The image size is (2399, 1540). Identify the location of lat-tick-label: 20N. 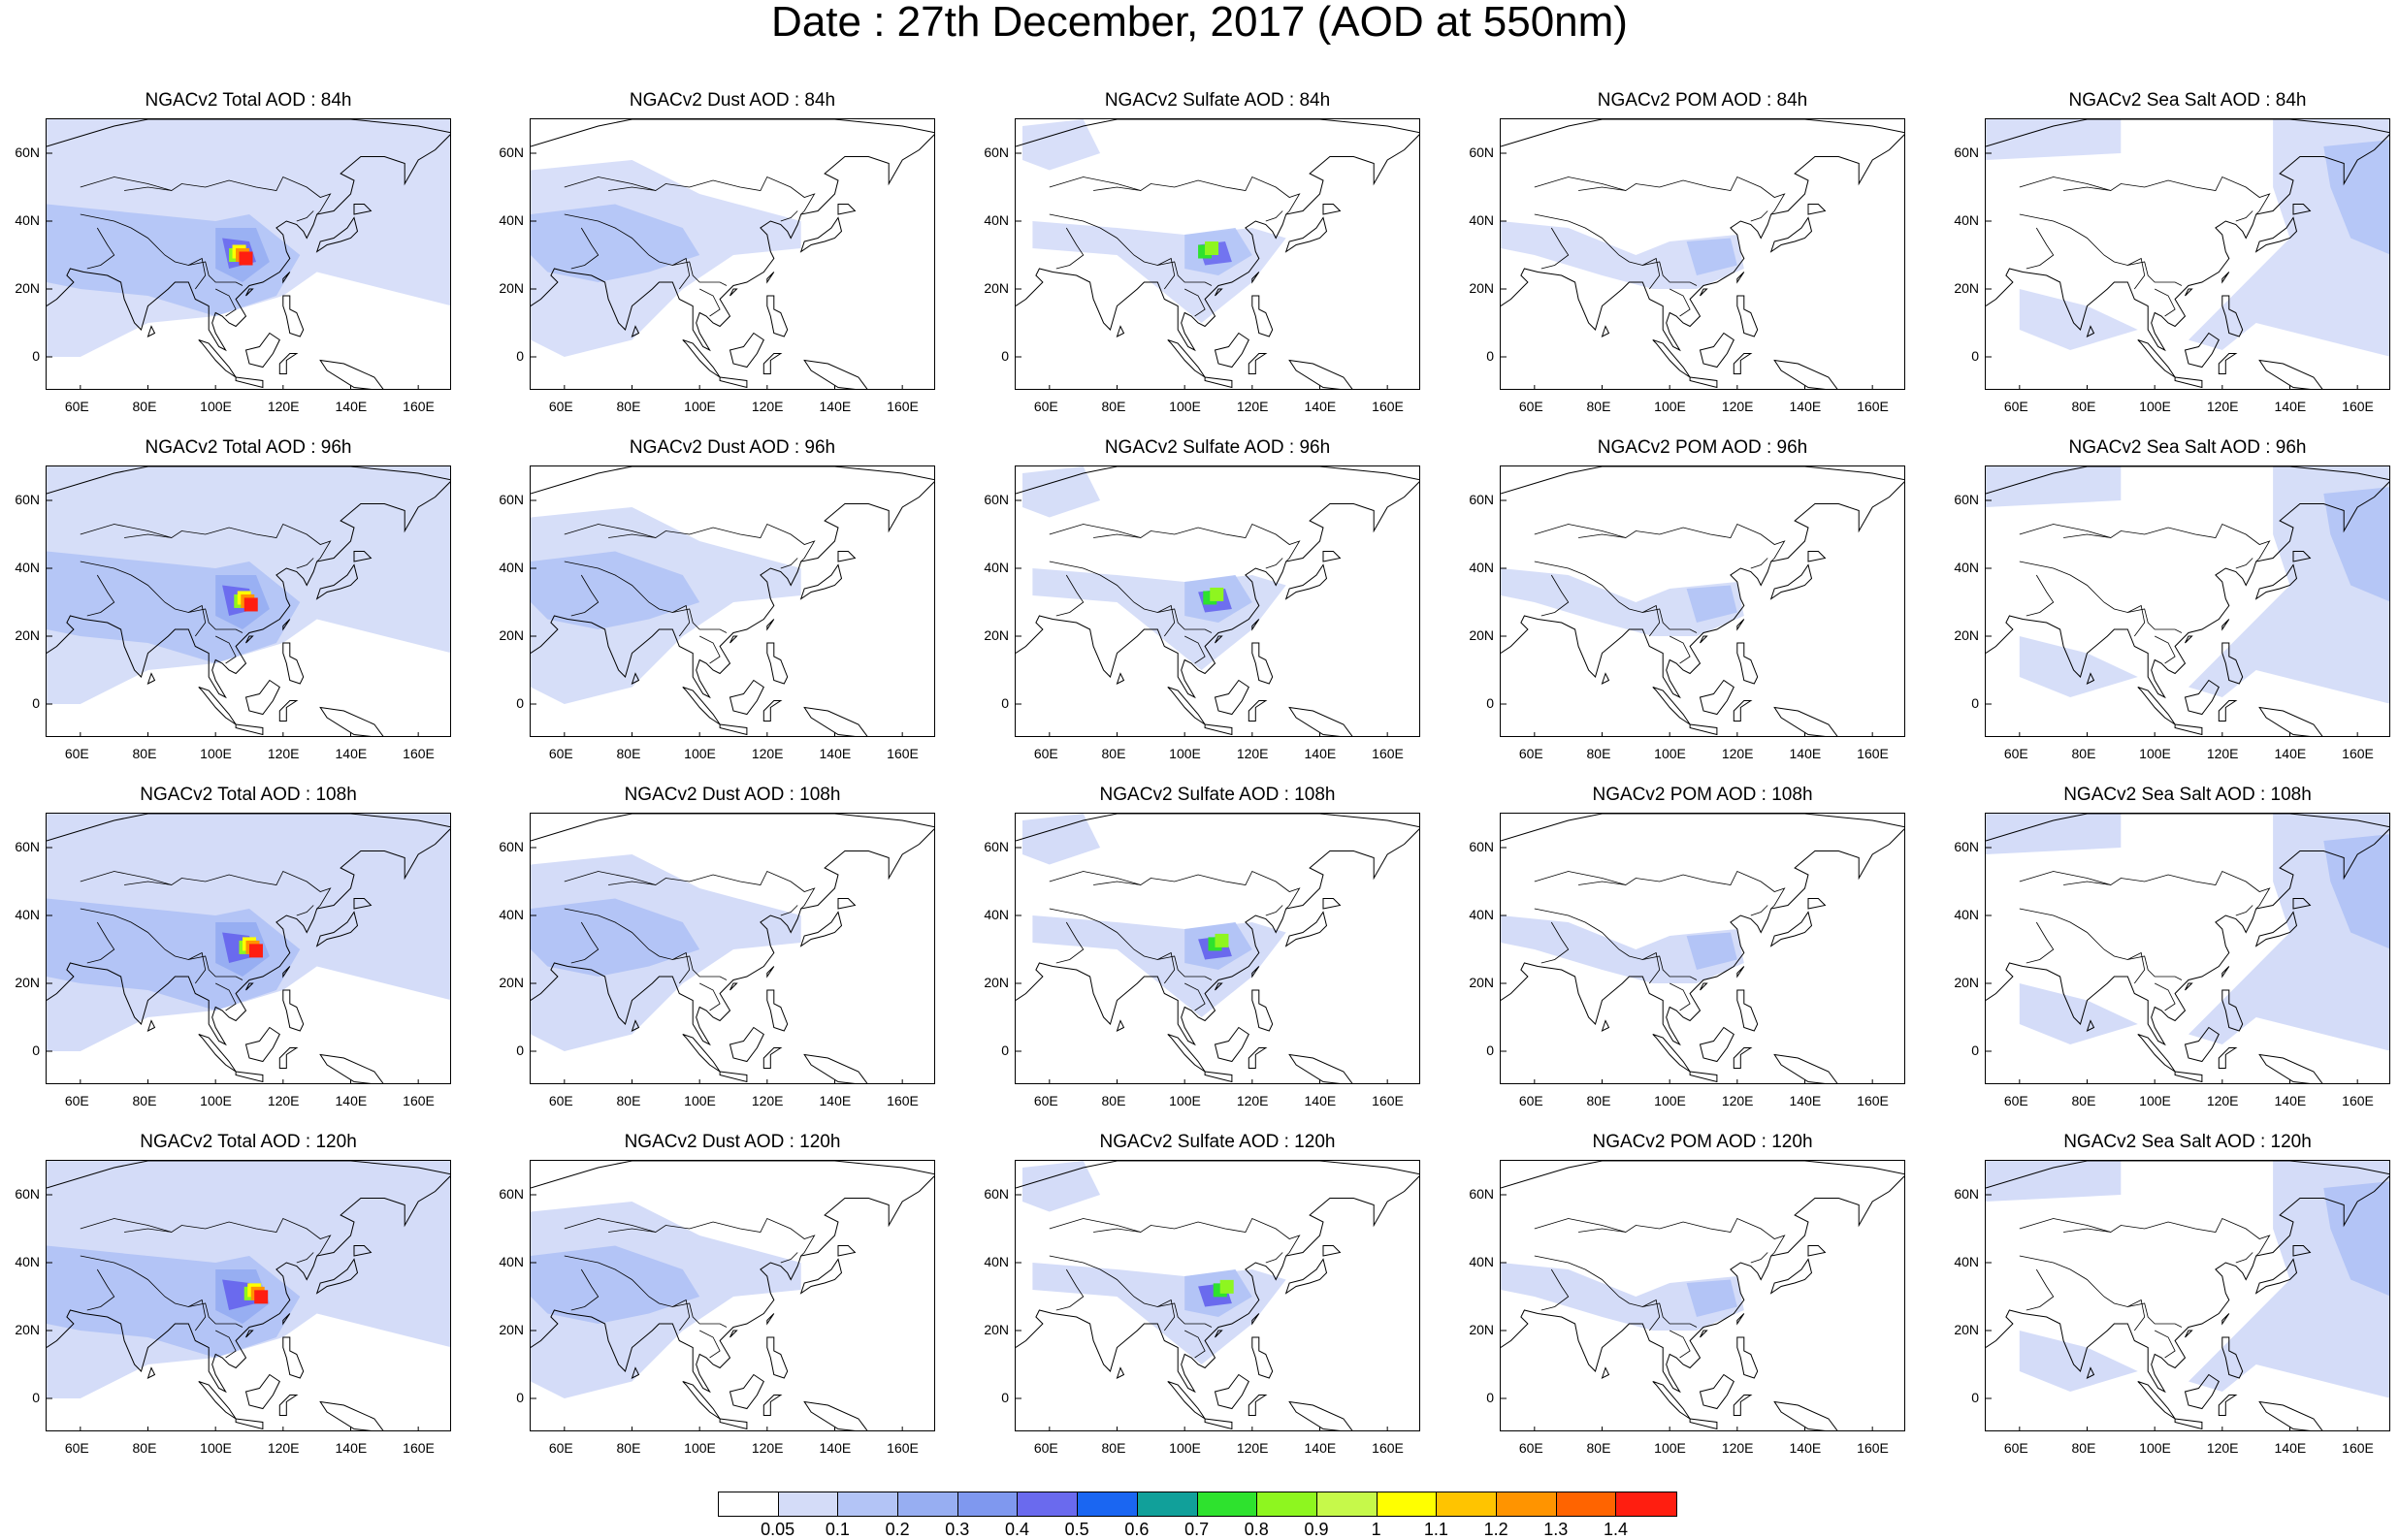
(996, 983).